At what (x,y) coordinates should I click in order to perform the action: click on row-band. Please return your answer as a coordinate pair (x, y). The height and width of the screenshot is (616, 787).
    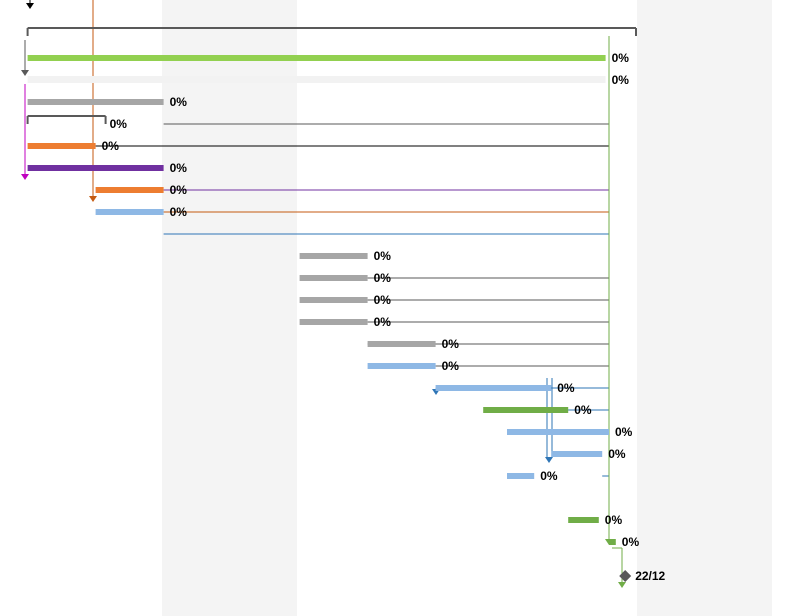
    Looking at the image, I should click on (316, 79).